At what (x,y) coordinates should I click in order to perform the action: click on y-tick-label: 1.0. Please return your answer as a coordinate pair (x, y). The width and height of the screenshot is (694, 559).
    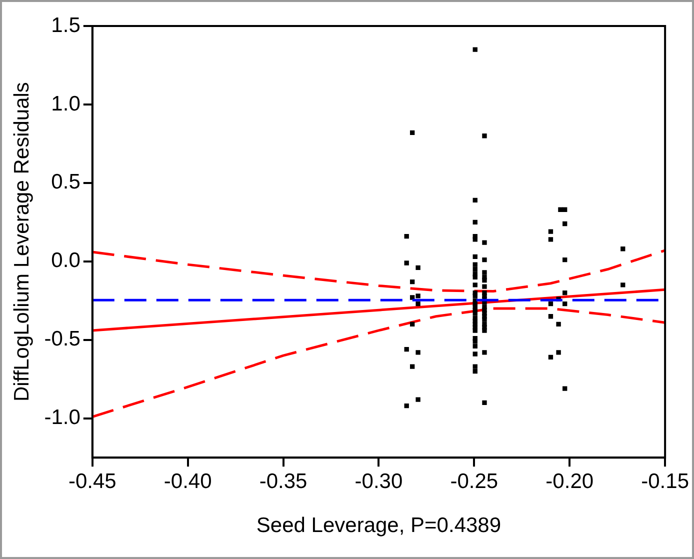
    Looking at the image, I should click on (65, 104).